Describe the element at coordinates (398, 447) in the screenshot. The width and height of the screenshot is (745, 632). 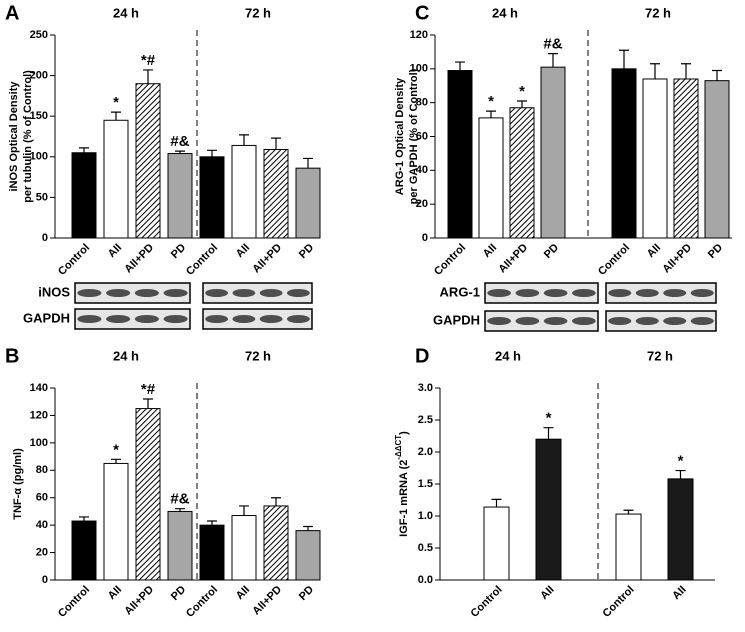
I see `y-axis-label-sup: -ΔΔCT` at that location.